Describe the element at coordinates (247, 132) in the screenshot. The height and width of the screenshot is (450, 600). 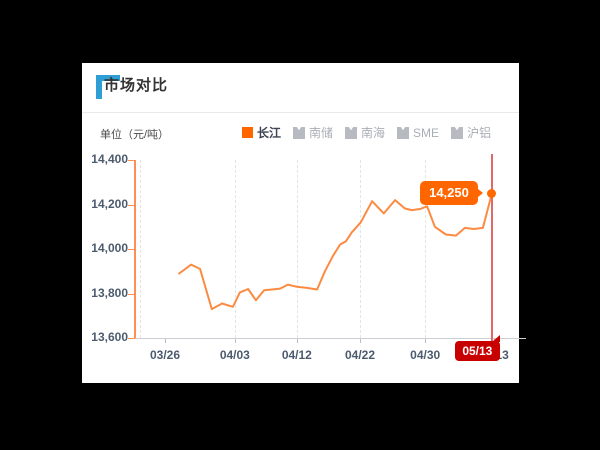
I see `selected-series-swatch-icon` at that location.